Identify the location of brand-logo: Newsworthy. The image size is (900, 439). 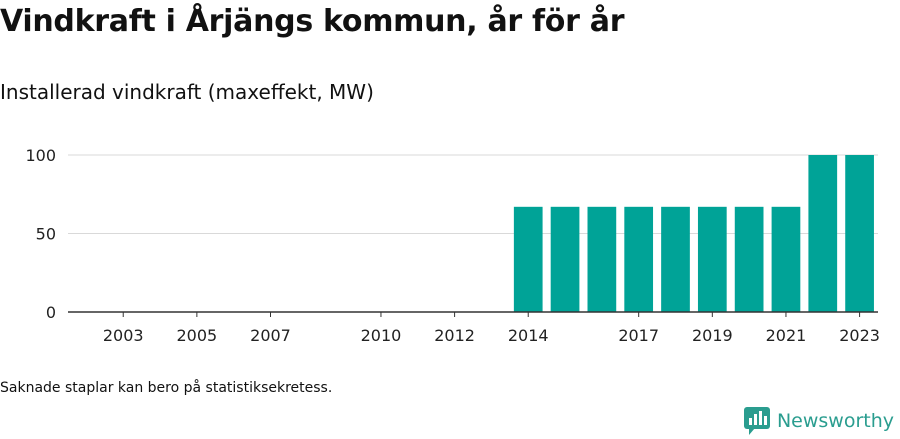
(818, 421).